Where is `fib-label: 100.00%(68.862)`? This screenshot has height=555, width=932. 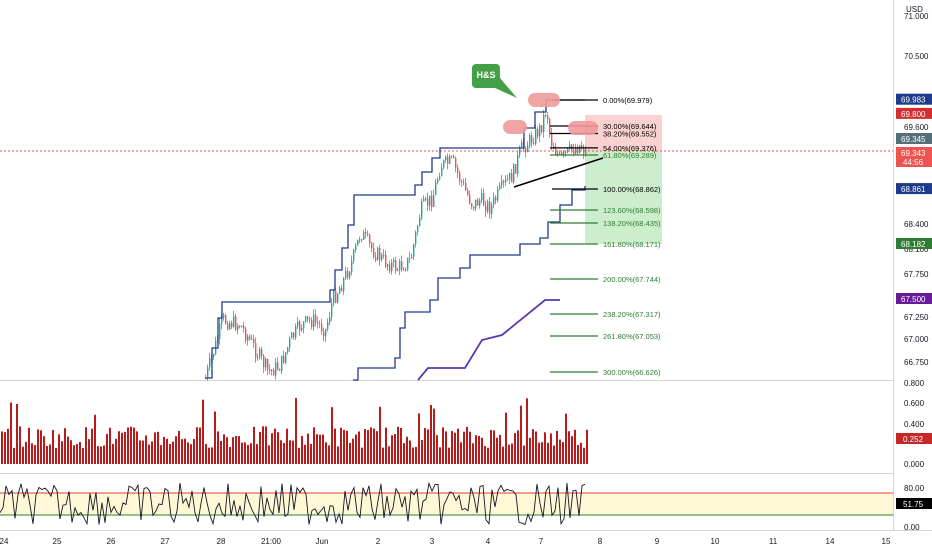
fib-label: 100.00%(68.862) is located at coordinates (632, 189).